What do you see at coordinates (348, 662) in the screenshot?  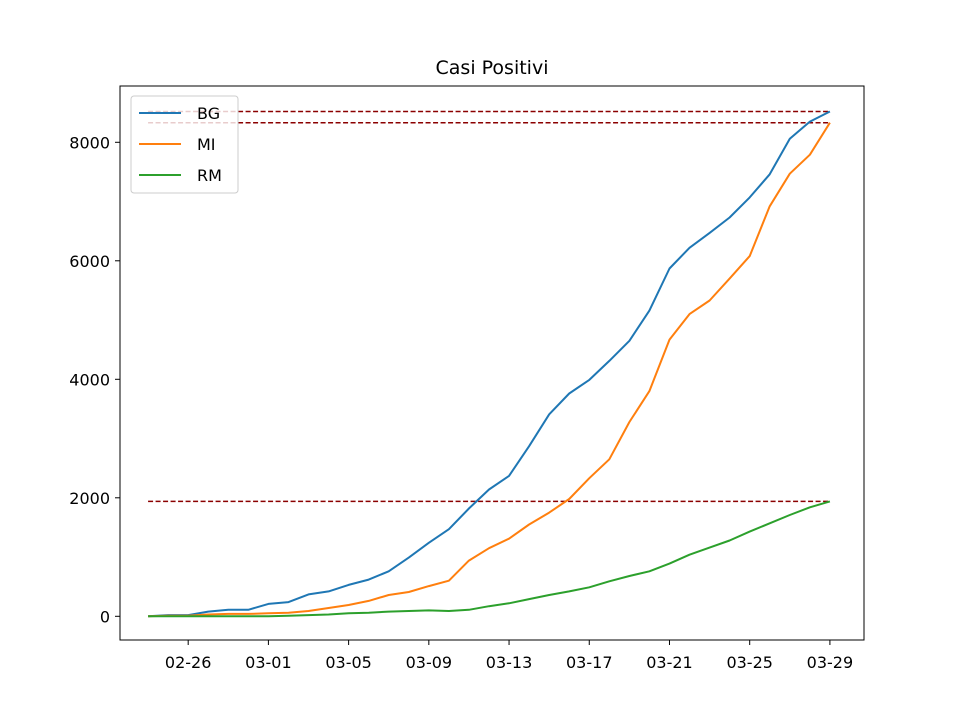 I see `x-tick-label: 03-05` at bounding box center [348, 662].